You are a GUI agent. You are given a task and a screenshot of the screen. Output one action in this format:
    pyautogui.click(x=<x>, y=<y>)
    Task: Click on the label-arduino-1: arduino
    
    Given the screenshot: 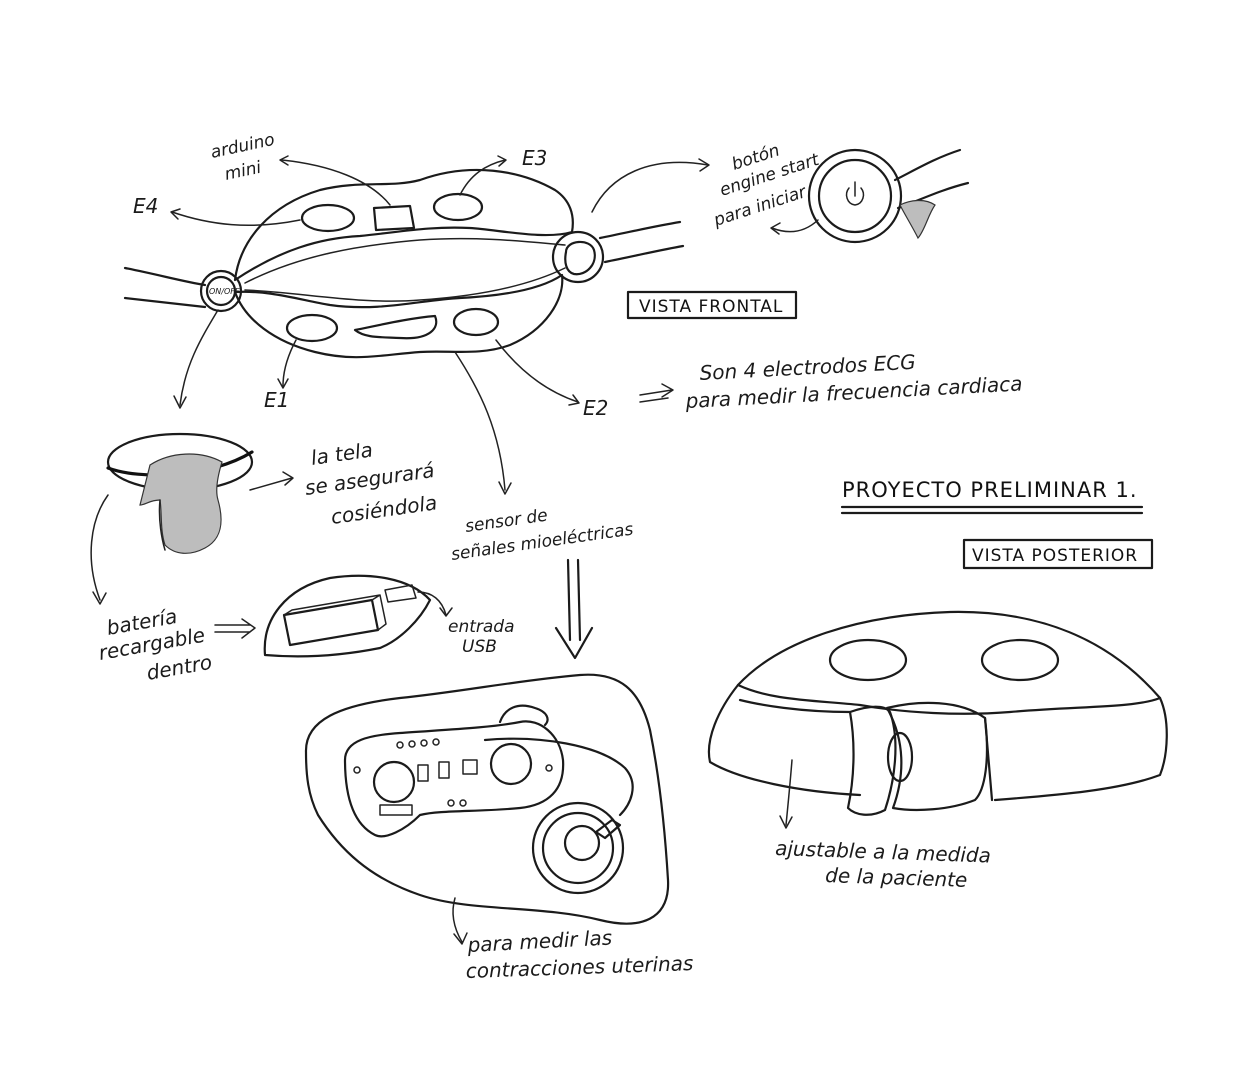 What is the action you would take?
    pyautogui.click(x=243, y=146)
    